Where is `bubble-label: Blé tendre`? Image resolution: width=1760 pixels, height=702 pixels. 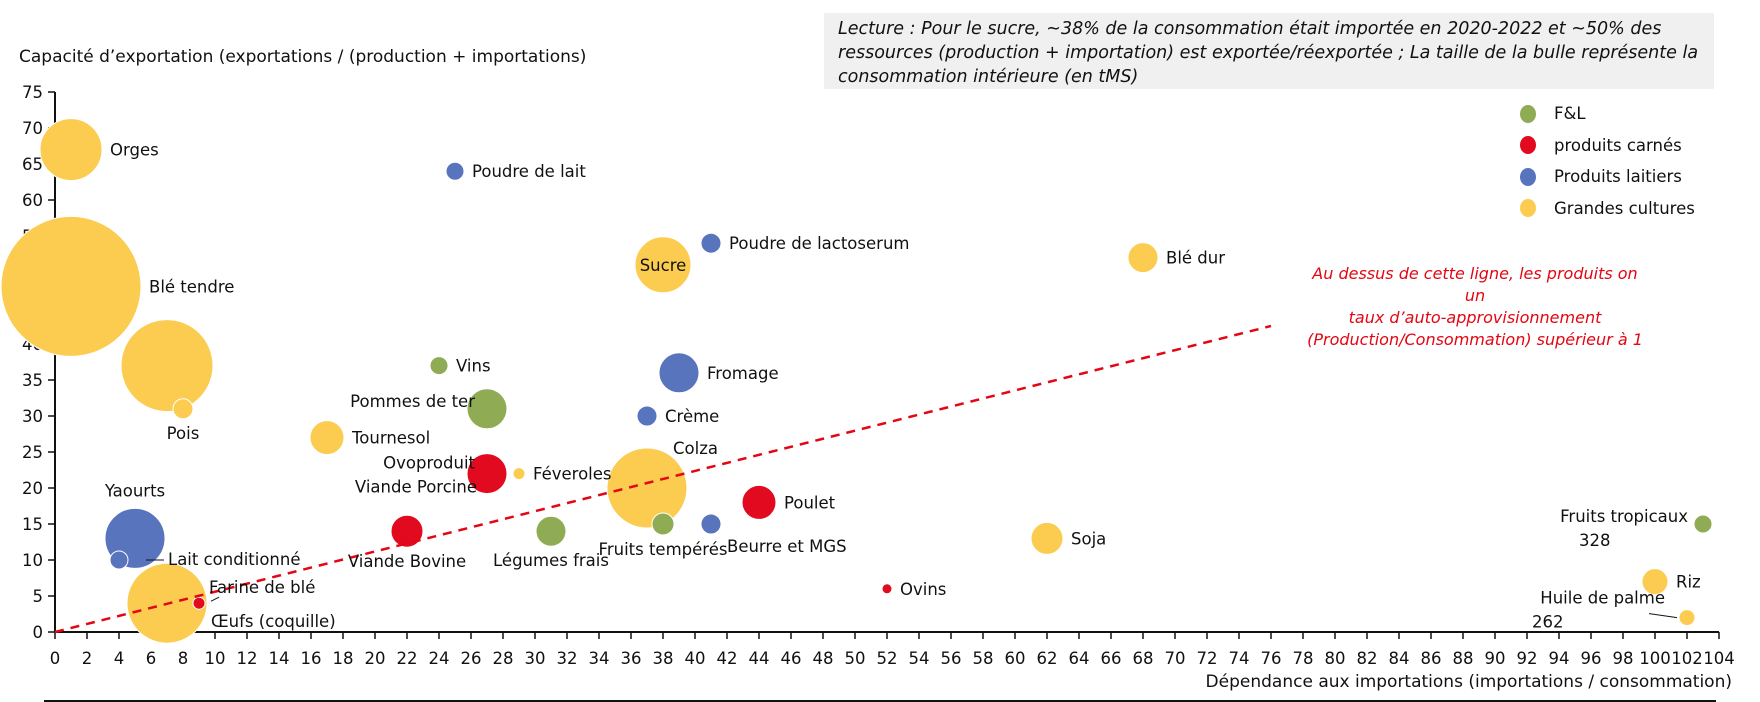
bubble-label: Blé tendre is located at coordinates (191, 286).